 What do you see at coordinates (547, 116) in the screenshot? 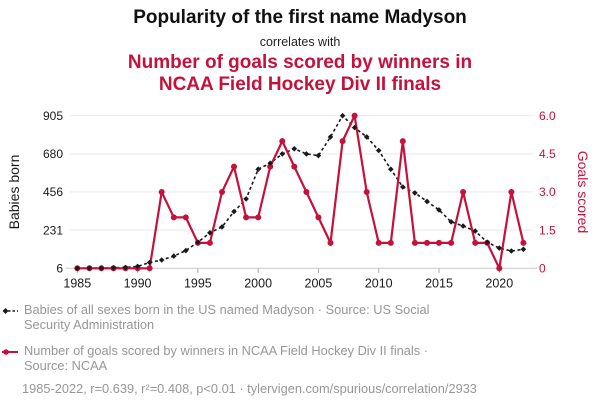
I see `right-tick-6.0: 6.0` at bounding box center [547, 116].